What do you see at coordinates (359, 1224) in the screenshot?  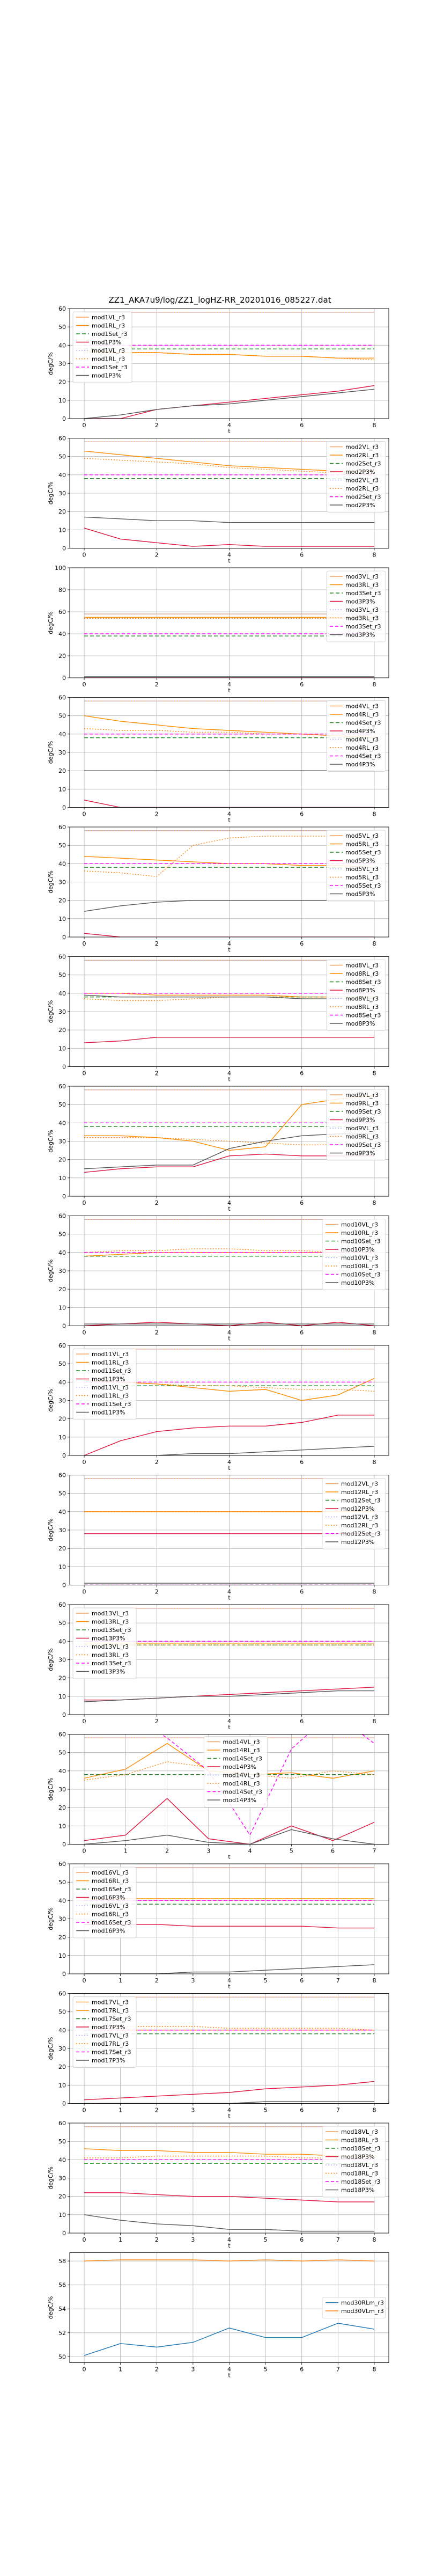 I see `legend-label: mod10VL_r3` at bounding box center [359, 1224].